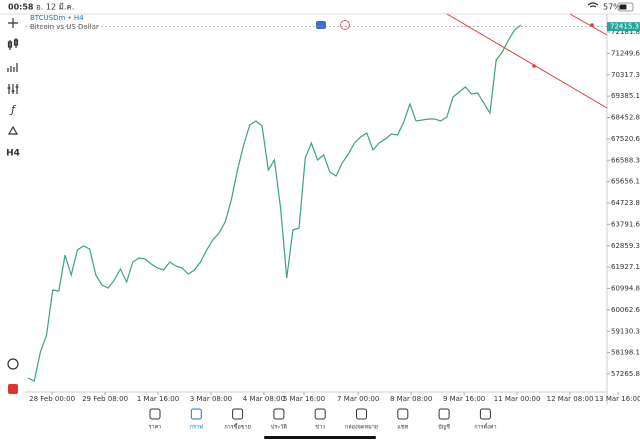 This screenshot has width=640, height=447. I want to click on y-tick-label: 57265.85, so click(625, 374).